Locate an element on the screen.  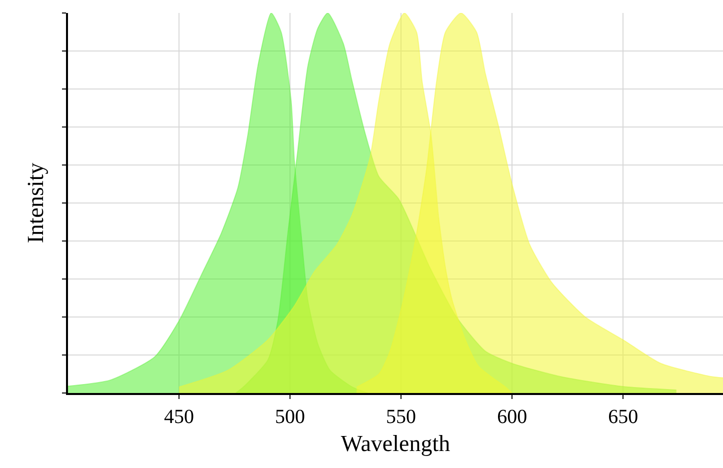
x-tick-label: 500 is located at coordinates (290, 417).